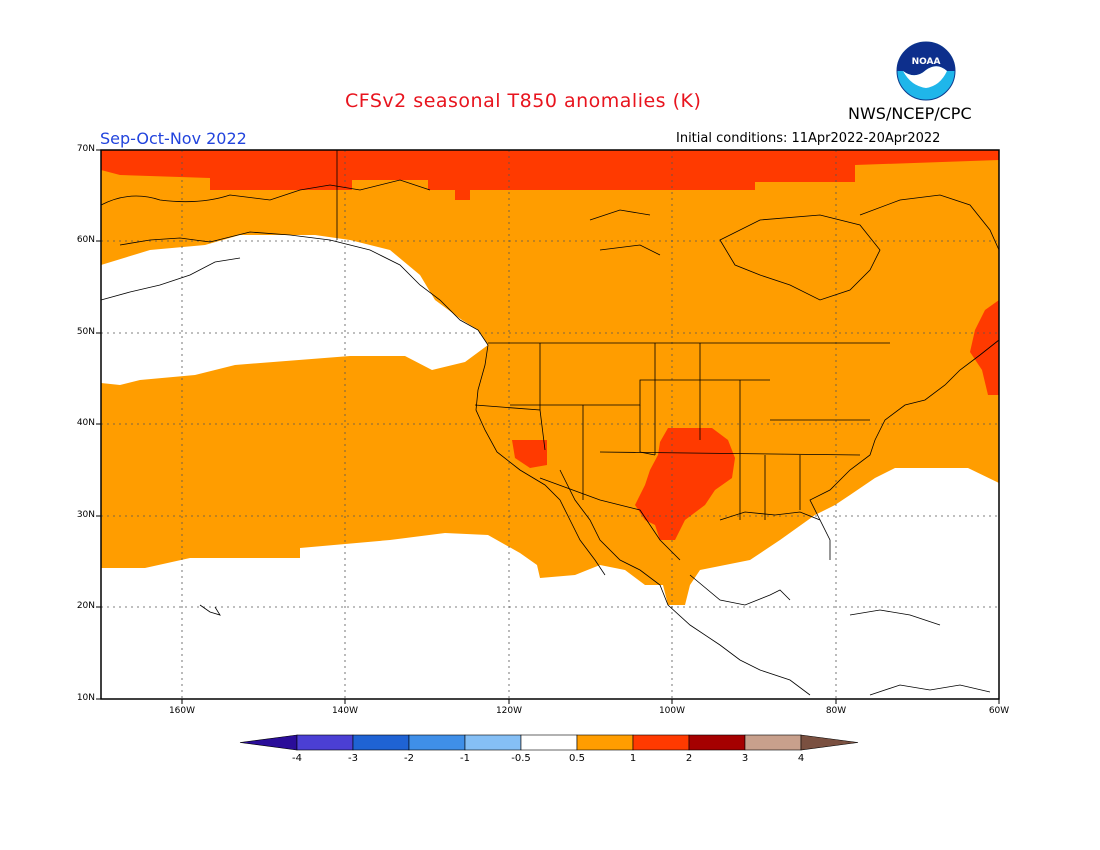 The image size is (1100, 850). Describe the element at coordinates (345, 711) in the screenshot. I see `lon-label-140w: 140W` at that location.